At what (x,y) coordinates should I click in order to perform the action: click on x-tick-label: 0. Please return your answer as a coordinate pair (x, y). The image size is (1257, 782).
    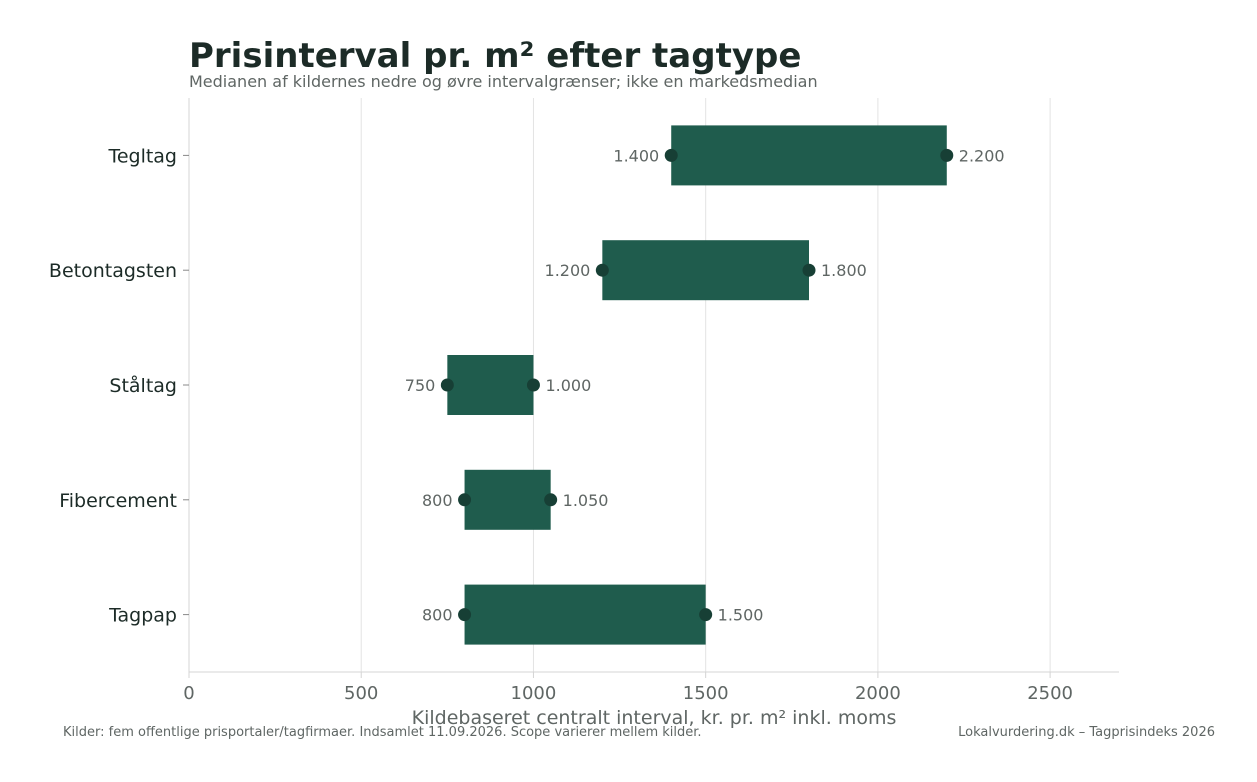
    Looking at the image, I should click on (188, 693).